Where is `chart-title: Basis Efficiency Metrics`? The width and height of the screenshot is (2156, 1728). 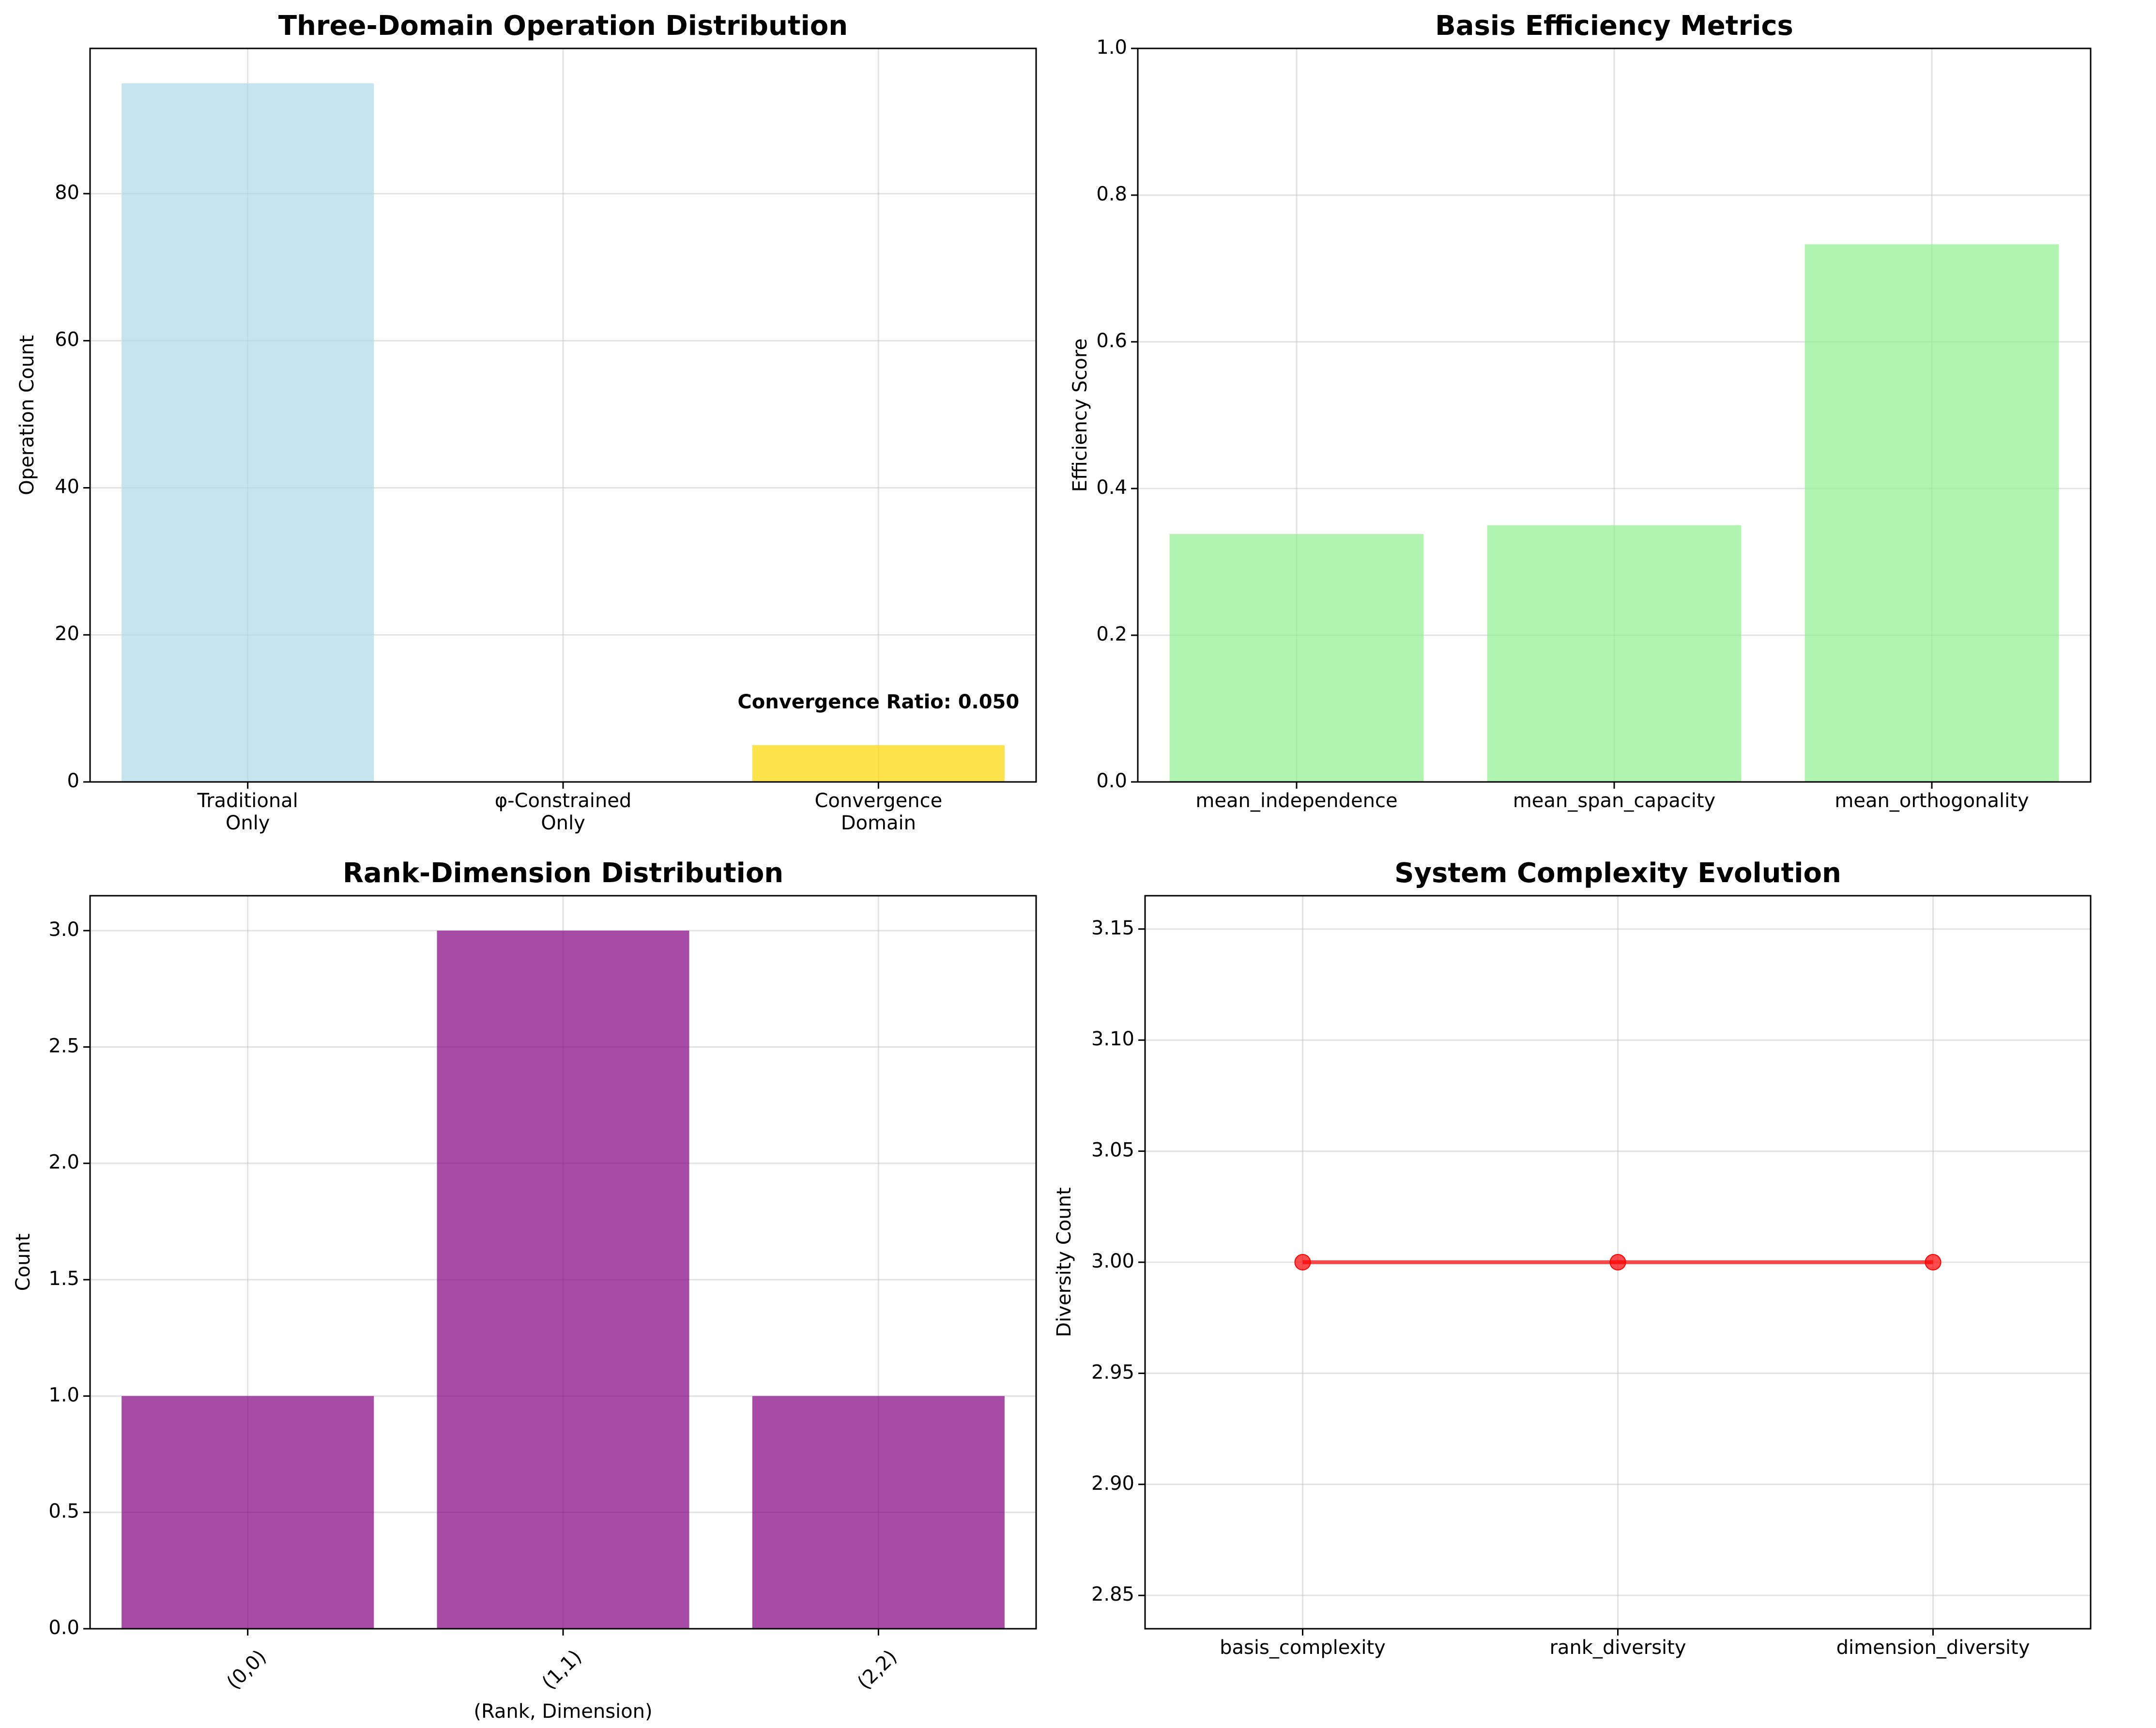
chart-title: Basis Efficiency Metrics is located at coordinates (1614, 26).